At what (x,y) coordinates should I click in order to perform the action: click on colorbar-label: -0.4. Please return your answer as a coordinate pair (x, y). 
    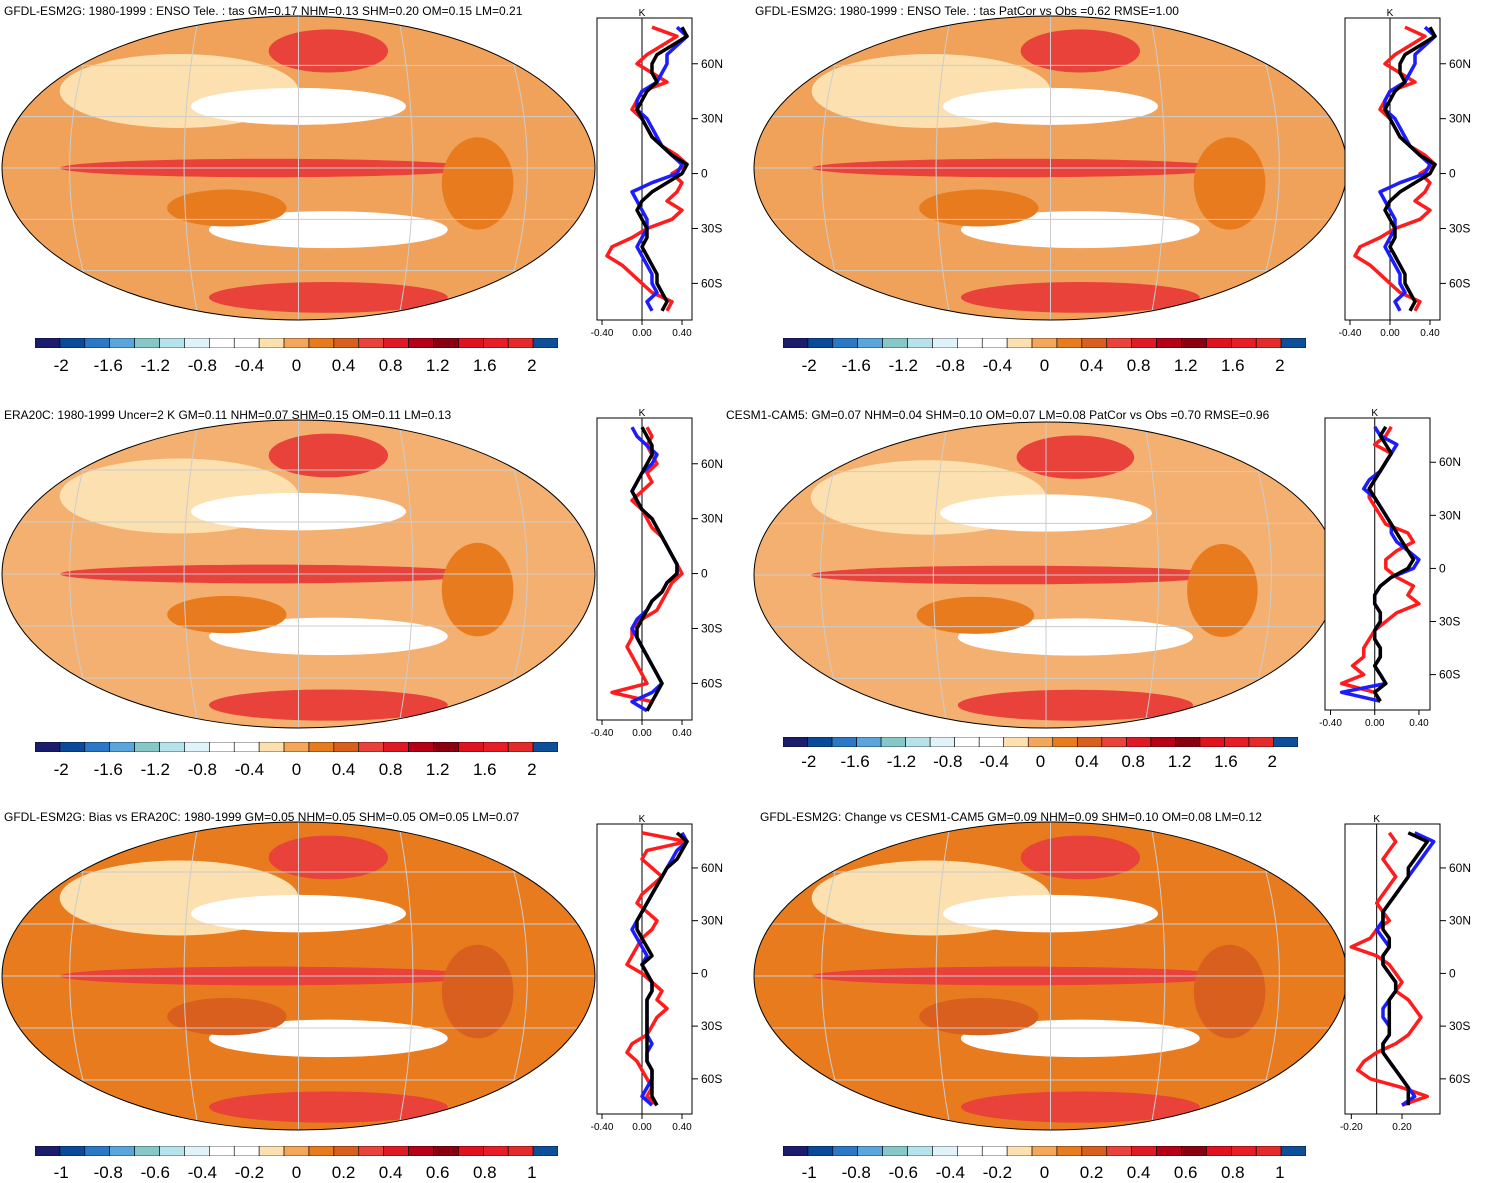
    Looking at the image, I should click on (249, 365).